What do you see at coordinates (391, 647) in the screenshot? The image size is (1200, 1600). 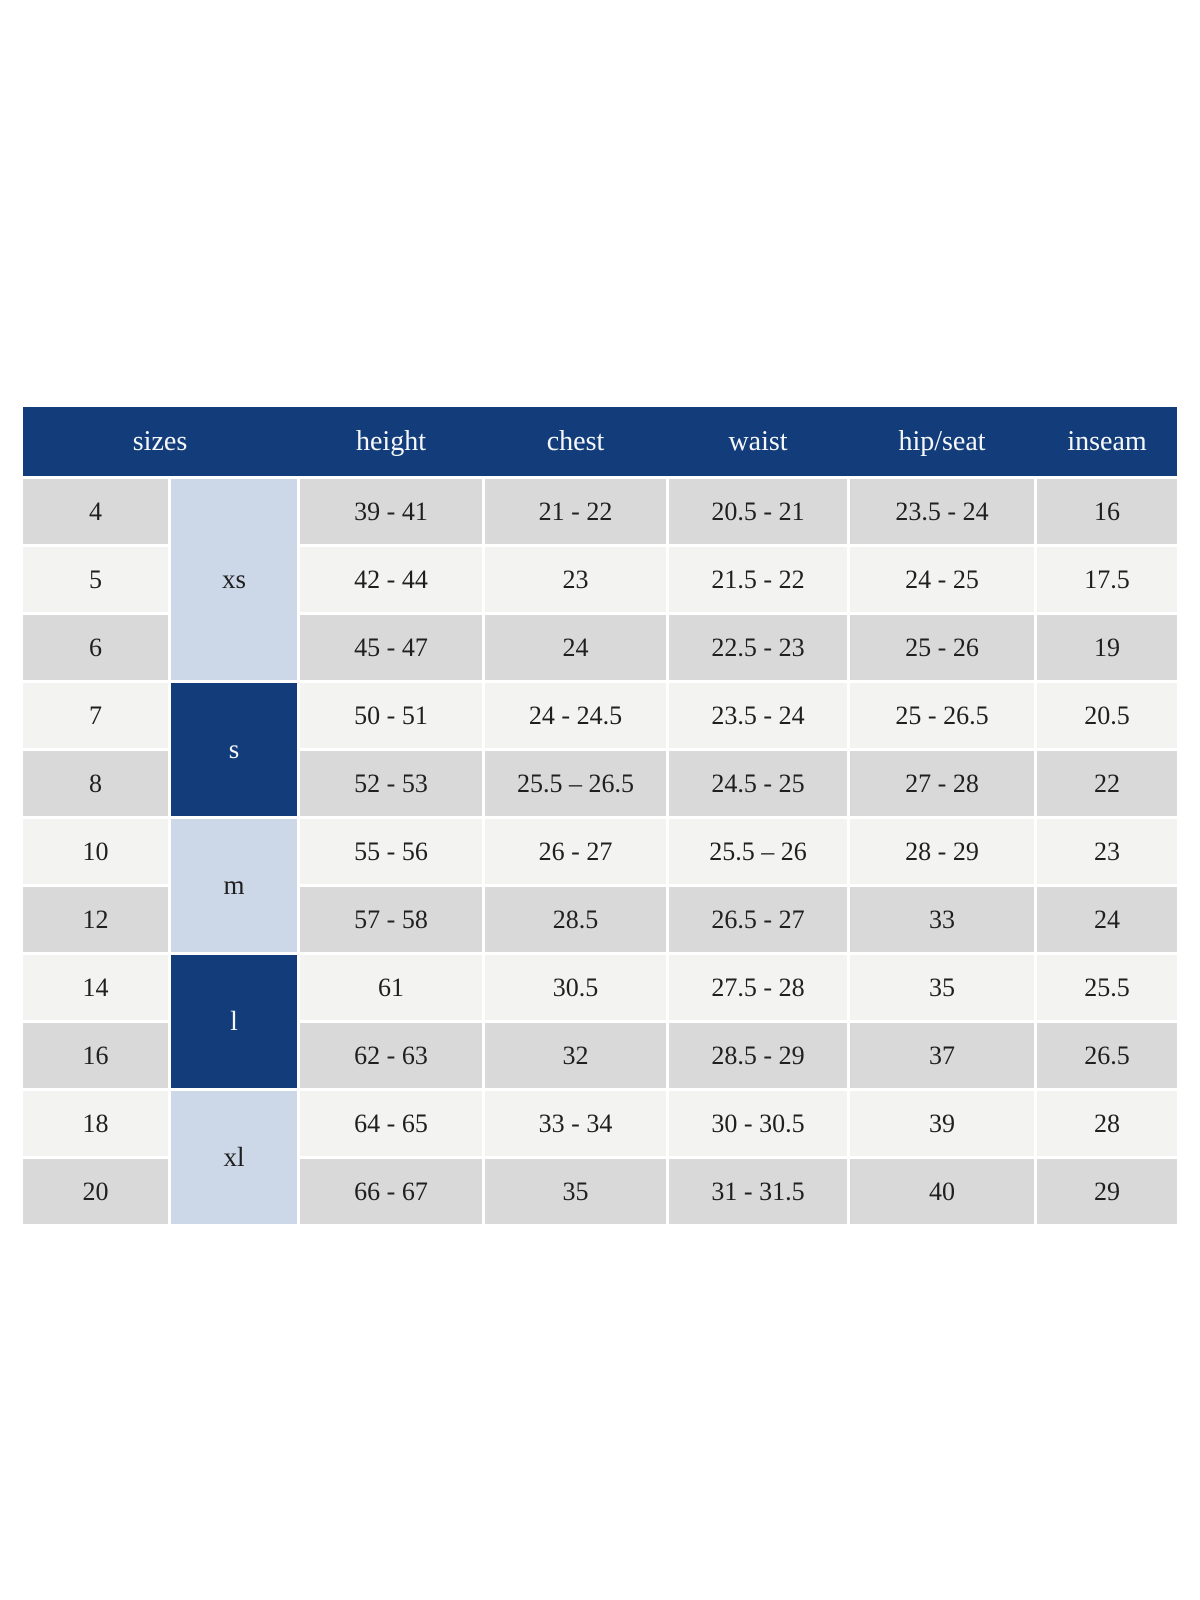 I see `height-cell: 45 - 47` at bounding box center [391, 647].